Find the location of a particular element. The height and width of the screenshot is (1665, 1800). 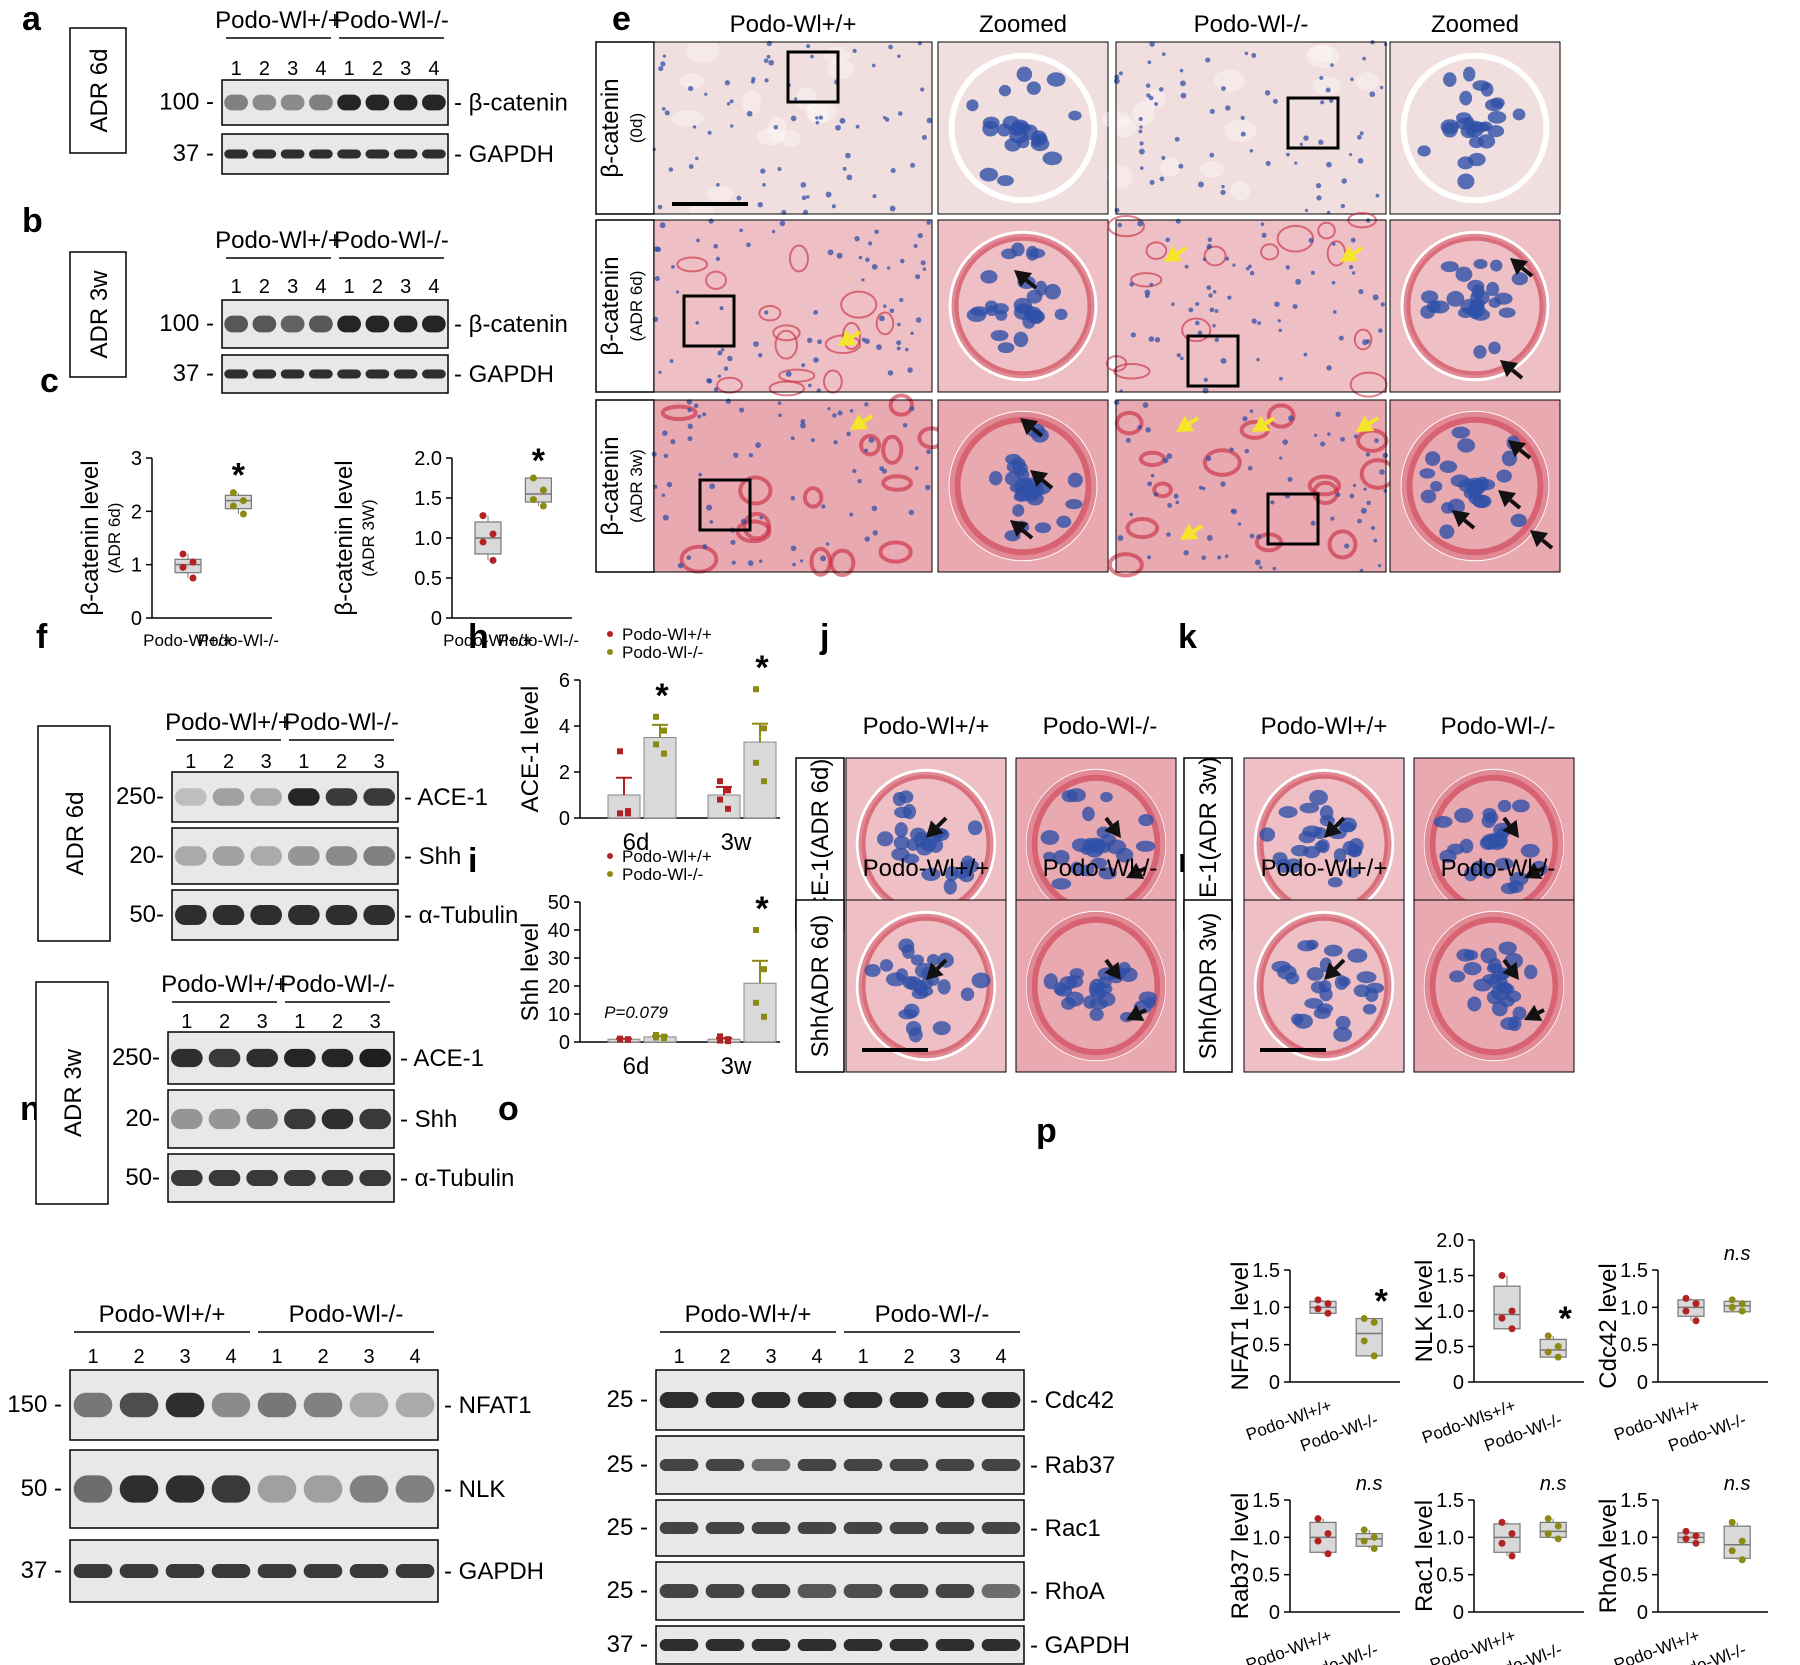

column-header: Zoomed is located at coordinates (1475, 24).